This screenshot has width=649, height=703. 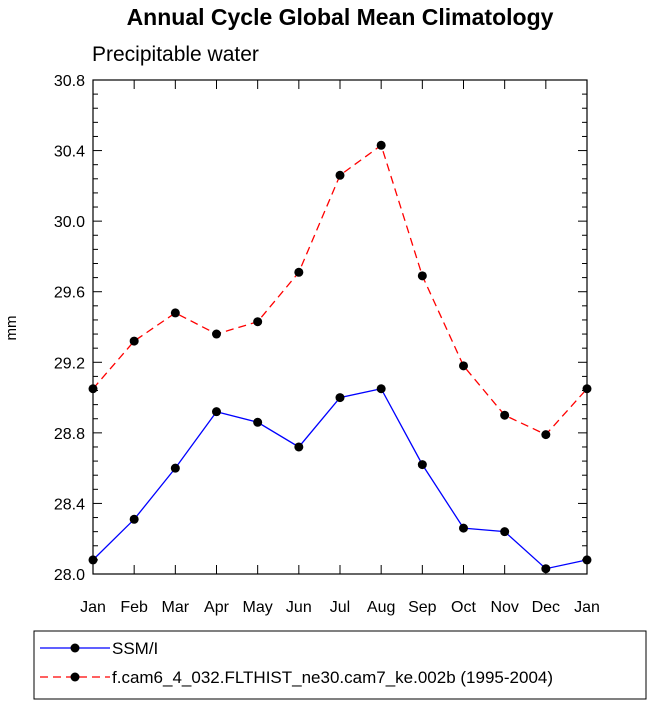 I want to click on y-tick-label: 29.2, so click(x=69, y=363).